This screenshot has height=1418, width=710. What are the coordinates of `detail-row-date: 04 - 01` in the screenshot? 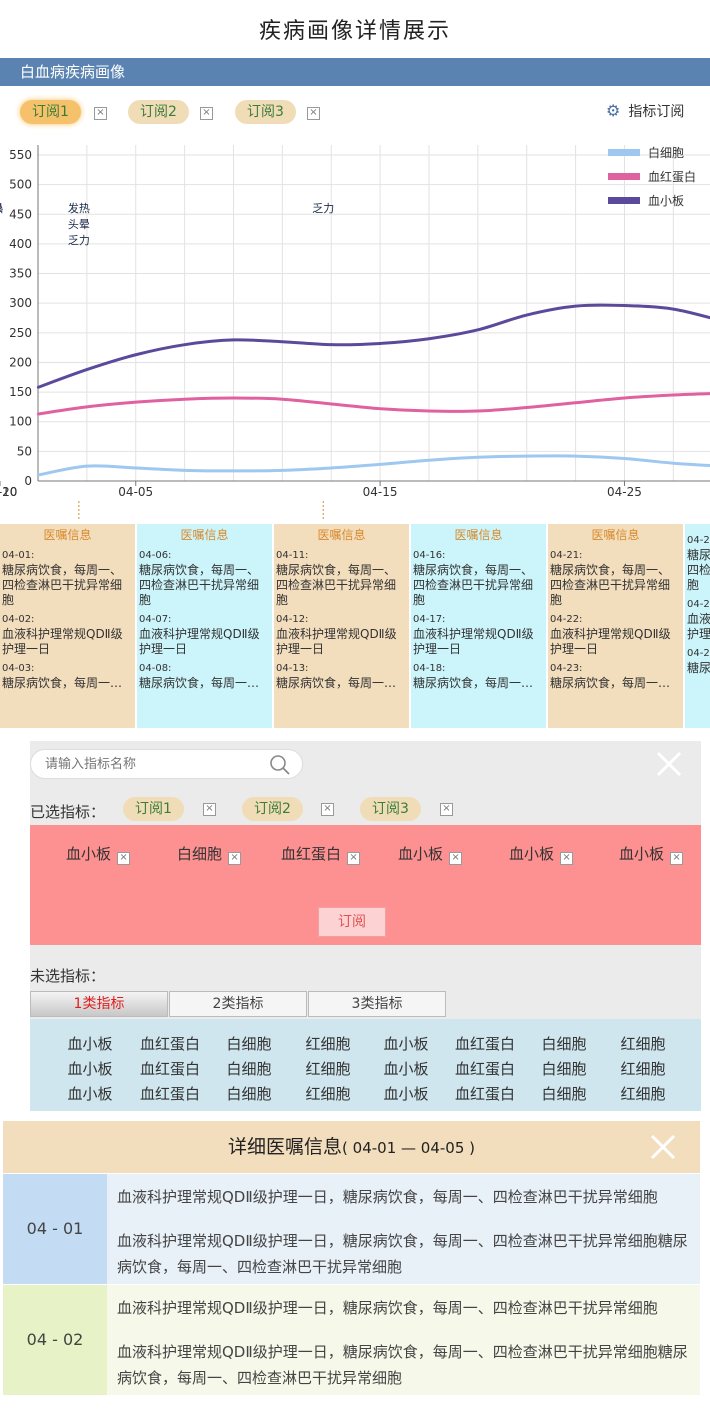 It's located at (55, 1229).